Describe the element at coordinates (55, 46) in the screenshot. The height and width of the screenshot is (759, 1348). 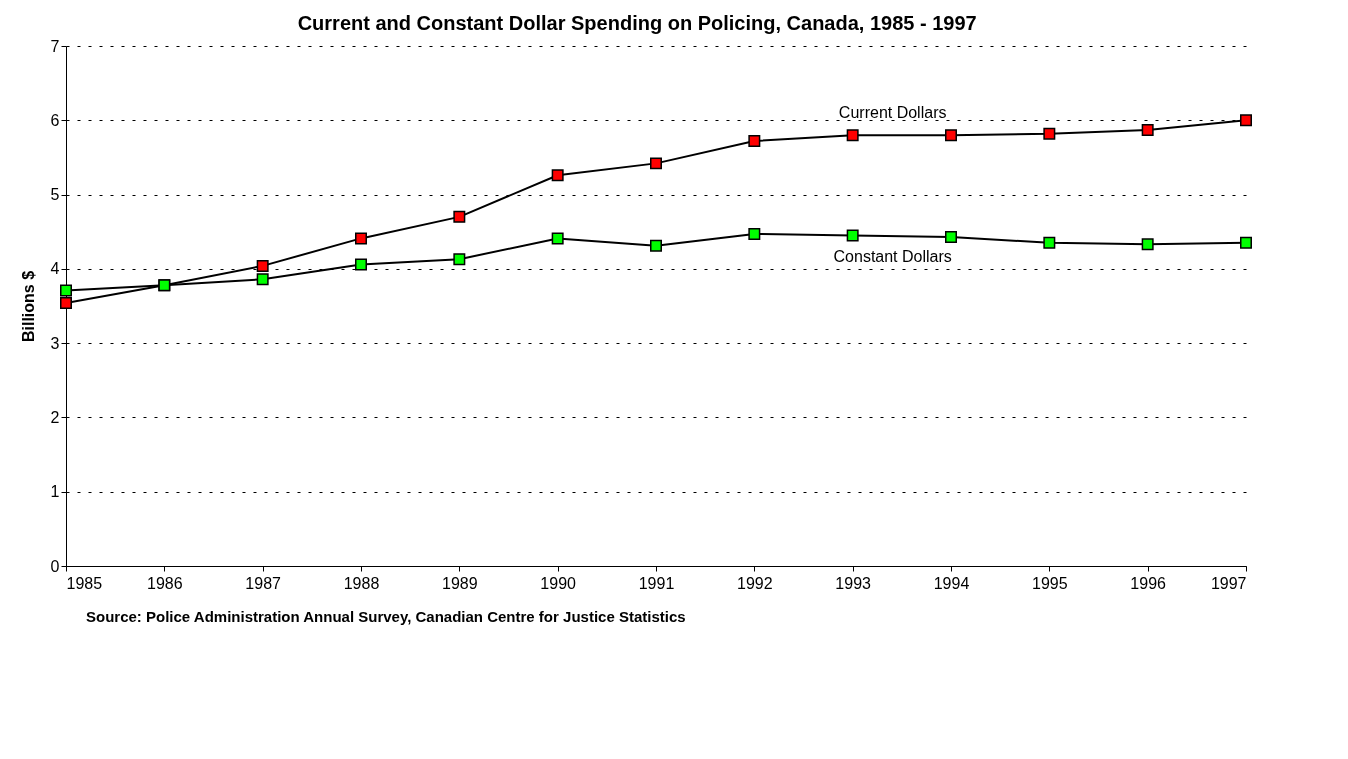
I see `y-tick-label: 7` at that location.